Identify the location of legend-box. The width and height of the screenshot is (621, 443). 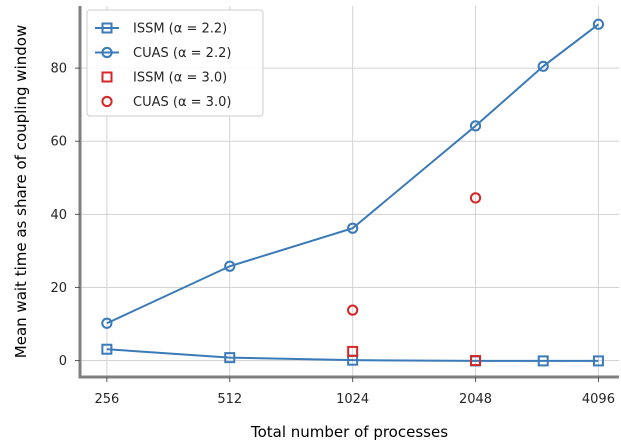
(175, 63).